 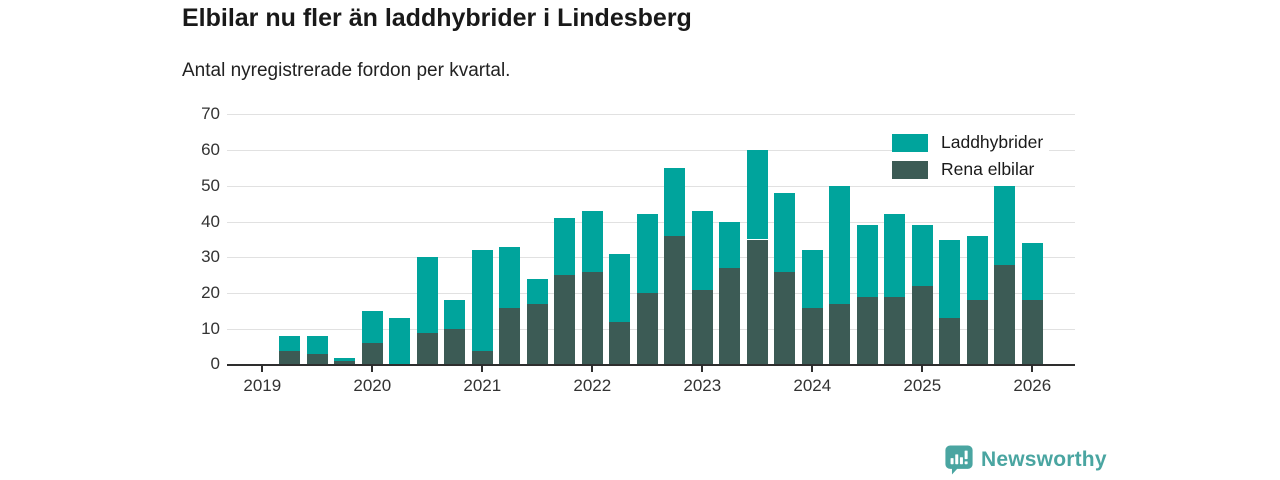 What do you see at coordinates (317, 345) in the screenshot?
I see `bar-laddhybrider-2019-q3` at bounding box center [317, 345].